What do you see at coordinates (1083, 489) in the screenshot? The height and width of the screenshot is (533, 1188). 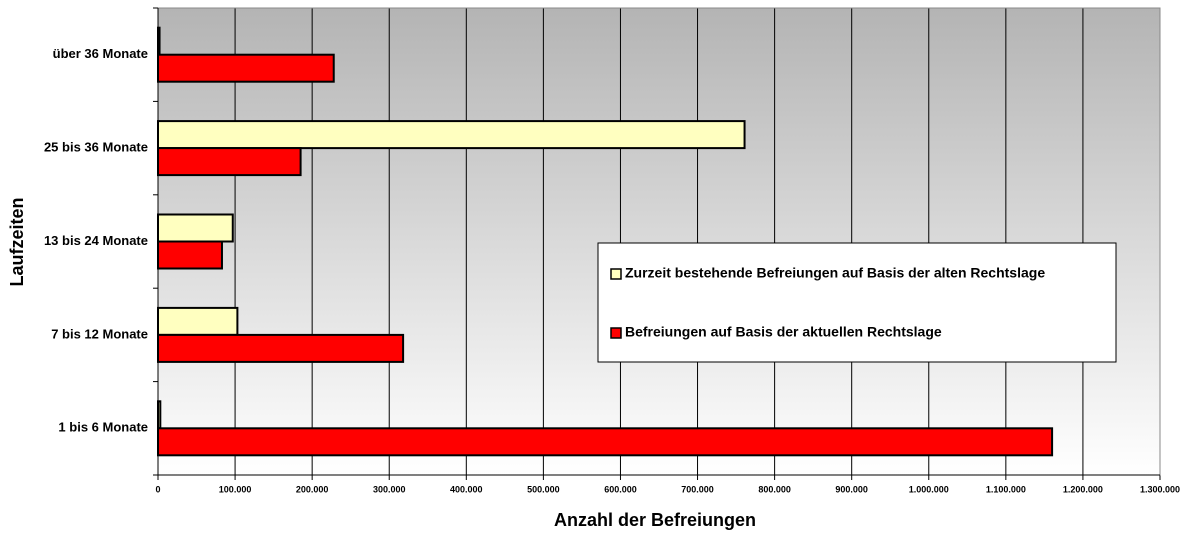 I see `x-tick-label: 1.200.000` at bounding box center [1083, 489].